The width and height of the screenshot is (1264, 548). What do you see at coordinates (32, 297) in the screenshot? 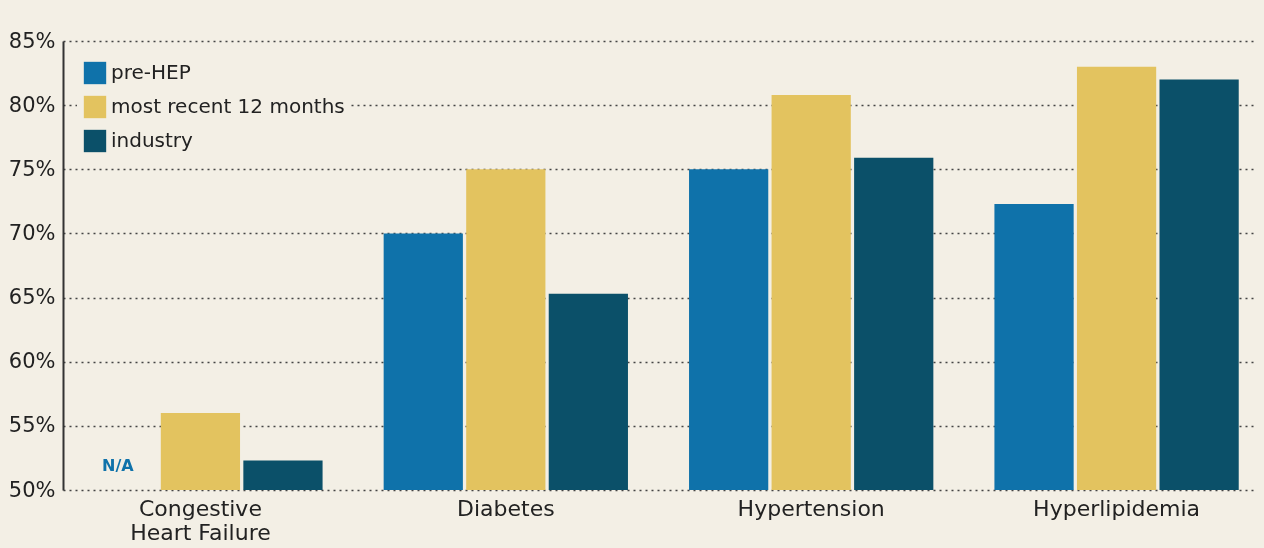
I see `y-tick-label: 65%` at bounding box center [32, 297].